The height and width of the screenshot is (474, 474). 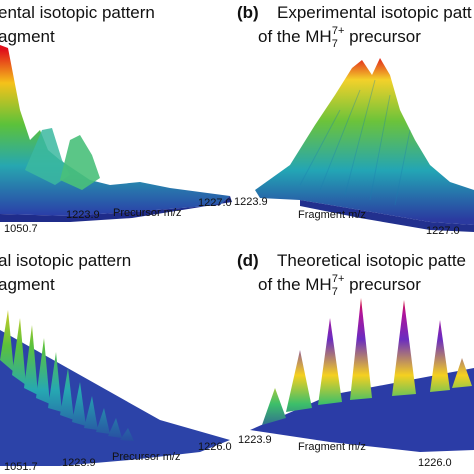 What do you see at coordinates (371, 260) in the screenshot?
I see `panel-title: Theoretical isotopic patte` at bounding box center [371, 260].